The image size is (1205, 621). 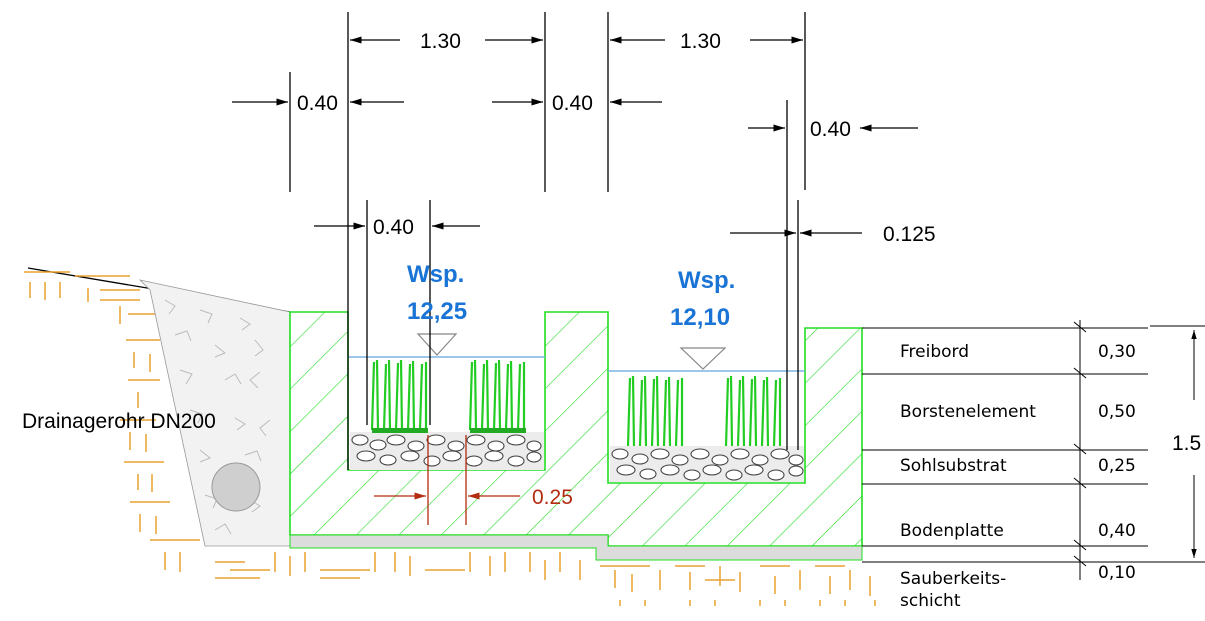 What do you see at coordinates (953, 466) in the screenshot?
I see `layer-label-sohlsubstrat: Sohlsubstrat` at bounding box center [953, 466].